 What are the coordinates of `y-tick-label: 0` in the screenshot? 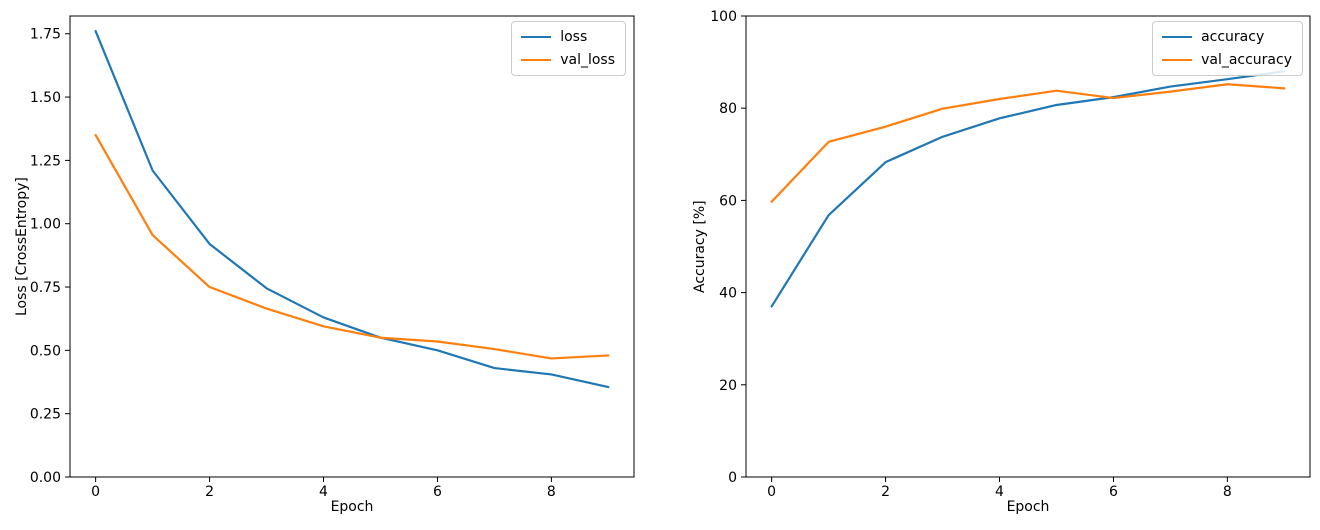 It's located at (732, 478).